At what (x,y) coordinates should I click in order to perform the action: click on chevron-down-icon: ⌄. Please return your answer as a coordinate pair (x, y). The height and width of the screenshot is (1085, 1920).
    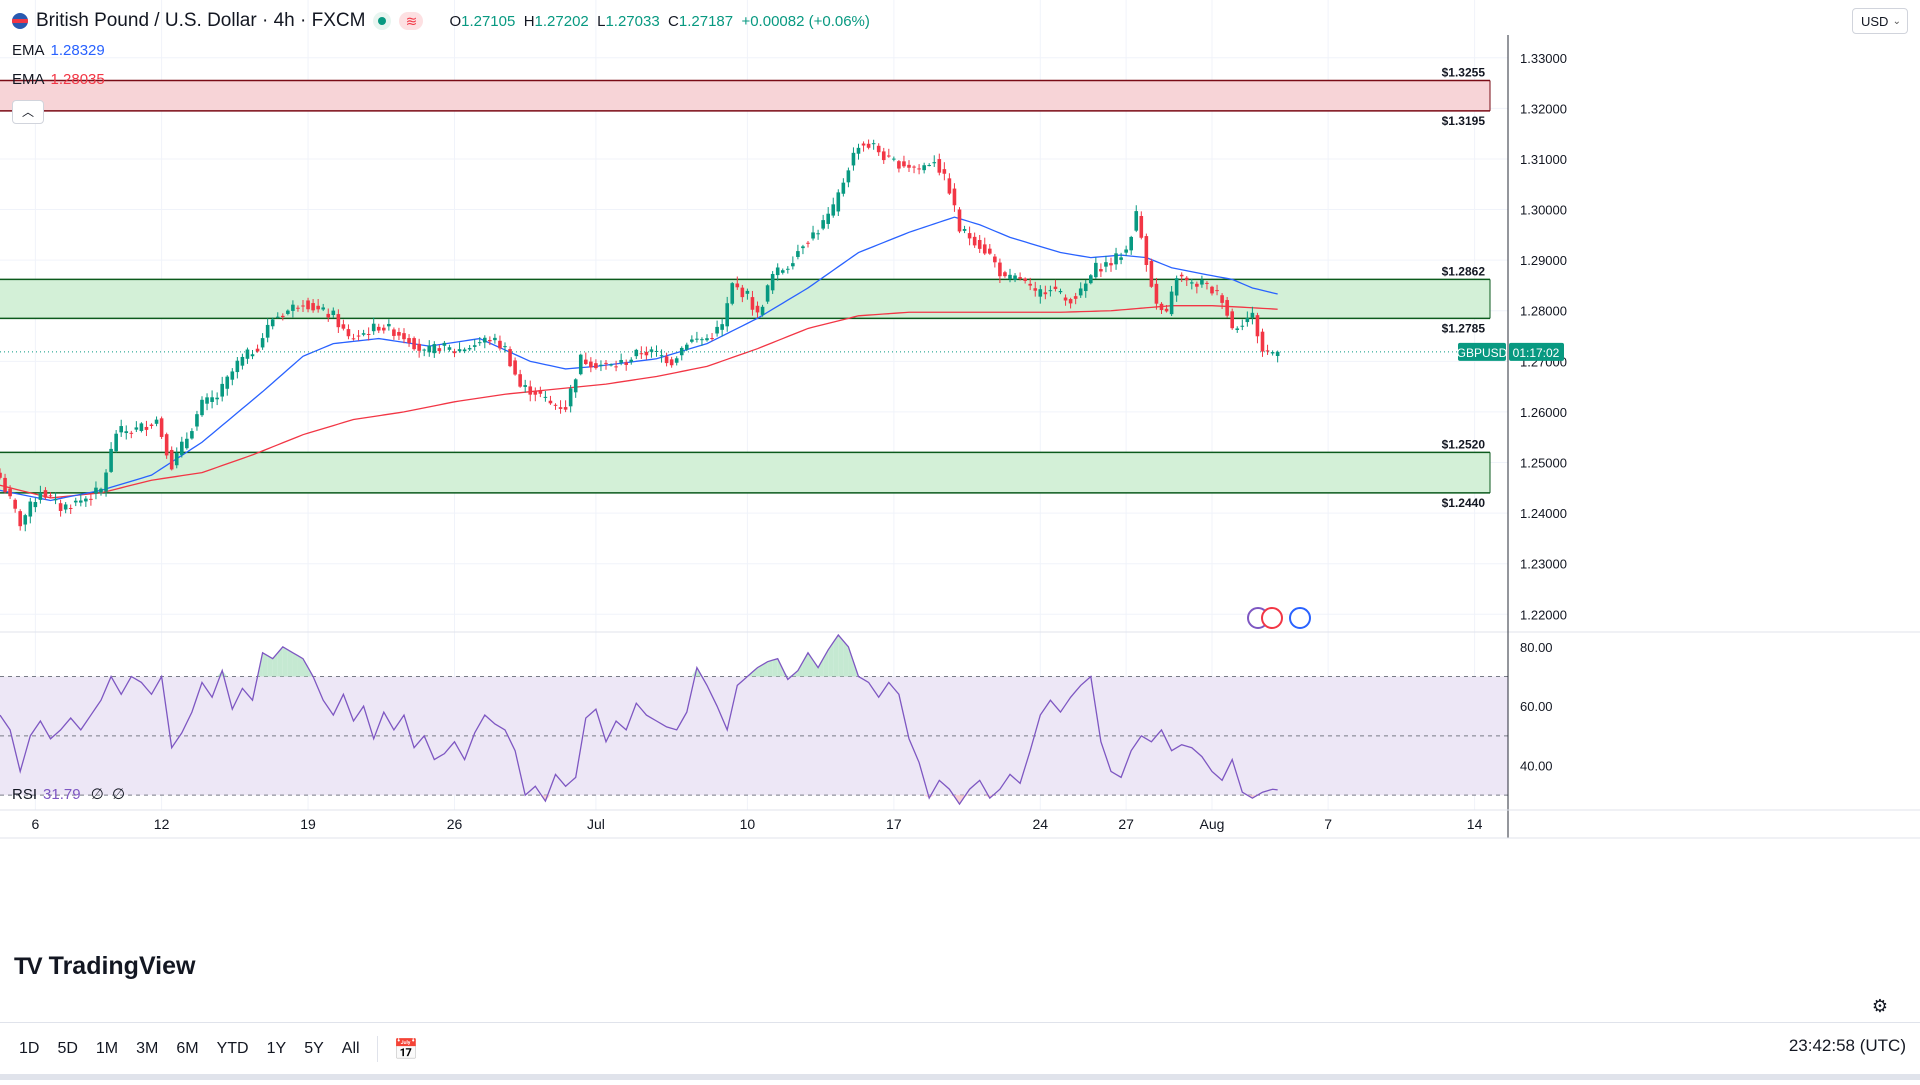
    Looking at the image, I should click on (1896, 21).